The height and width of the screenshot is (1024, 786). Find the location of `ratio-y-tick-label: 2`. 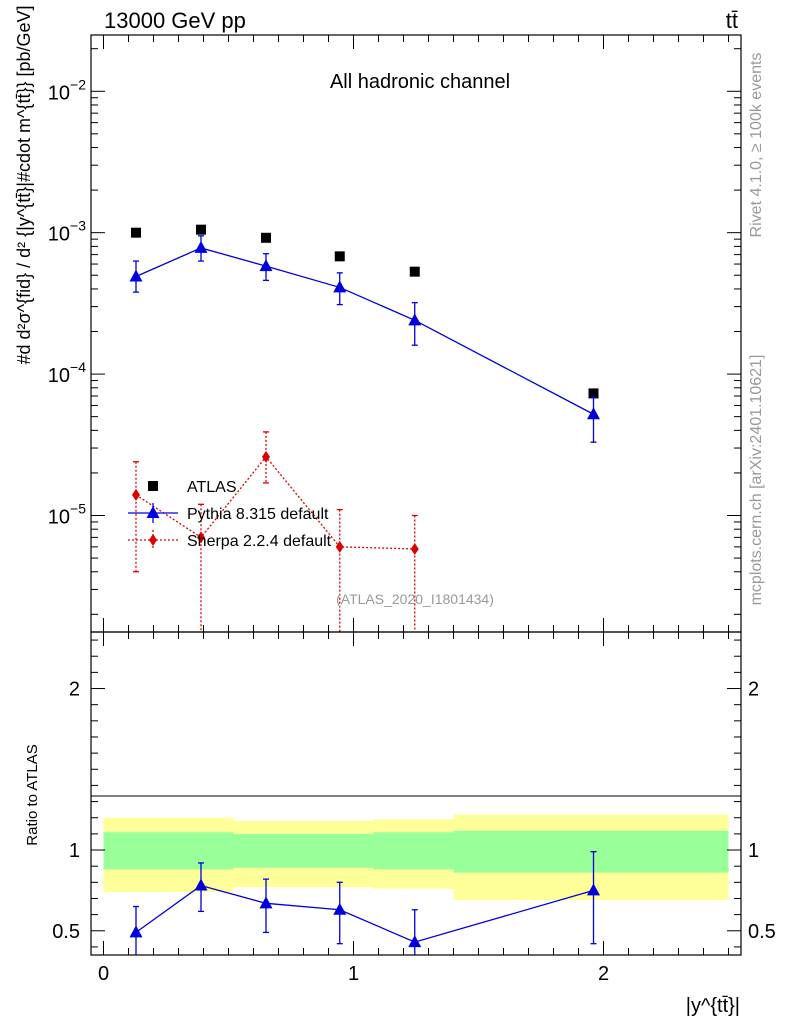

ratio-y-tick-label: 2 is located at coordinates (74, 690).